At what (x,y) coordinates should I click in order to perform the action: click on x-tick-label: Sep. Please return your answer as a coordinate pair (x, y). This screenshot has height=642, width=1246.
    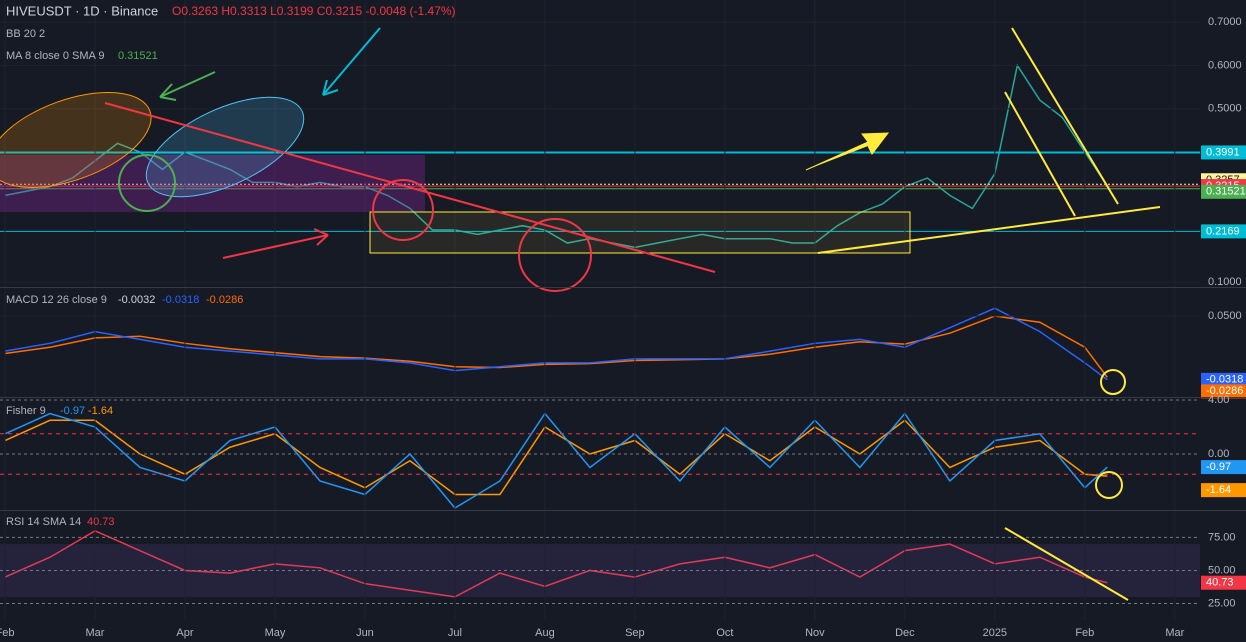
    Looking at the image, I should click on (635, 633).